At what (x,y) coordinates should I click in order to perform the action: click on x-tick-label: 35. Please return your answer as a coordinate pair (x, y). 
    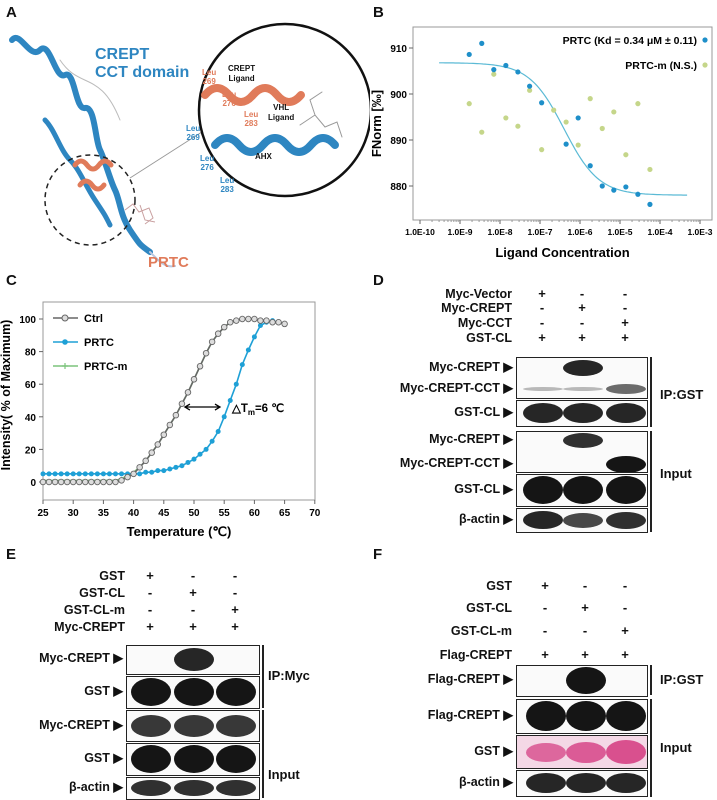
    Looking at the image, I should click on (104, 513).